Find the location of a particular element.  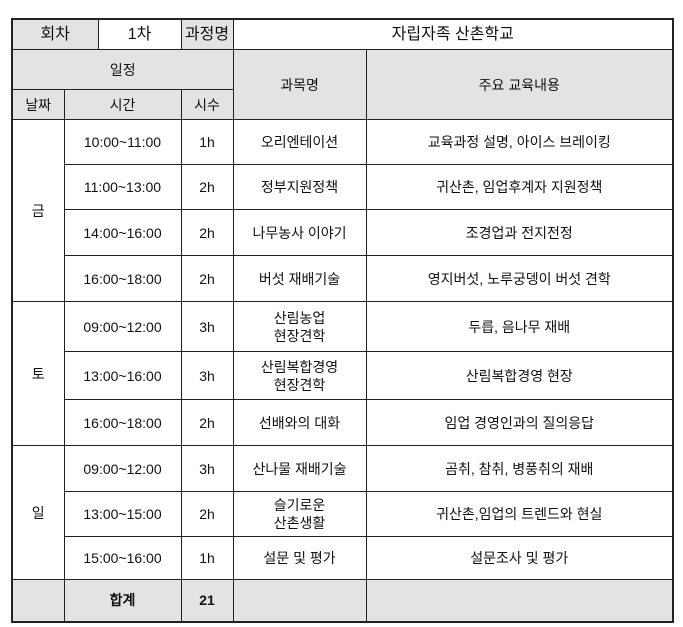

table-row: 16:00~18:00 2h 선배와의 대화 임업 경영인과의 질의응답 is located at coordinates (343, 422).